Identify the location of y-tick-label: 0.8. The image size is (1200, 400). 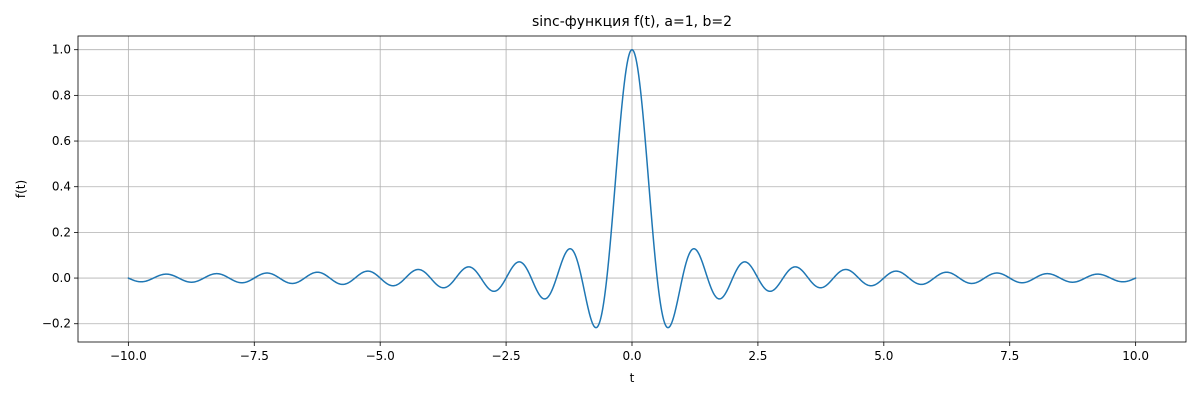
(61, 95).